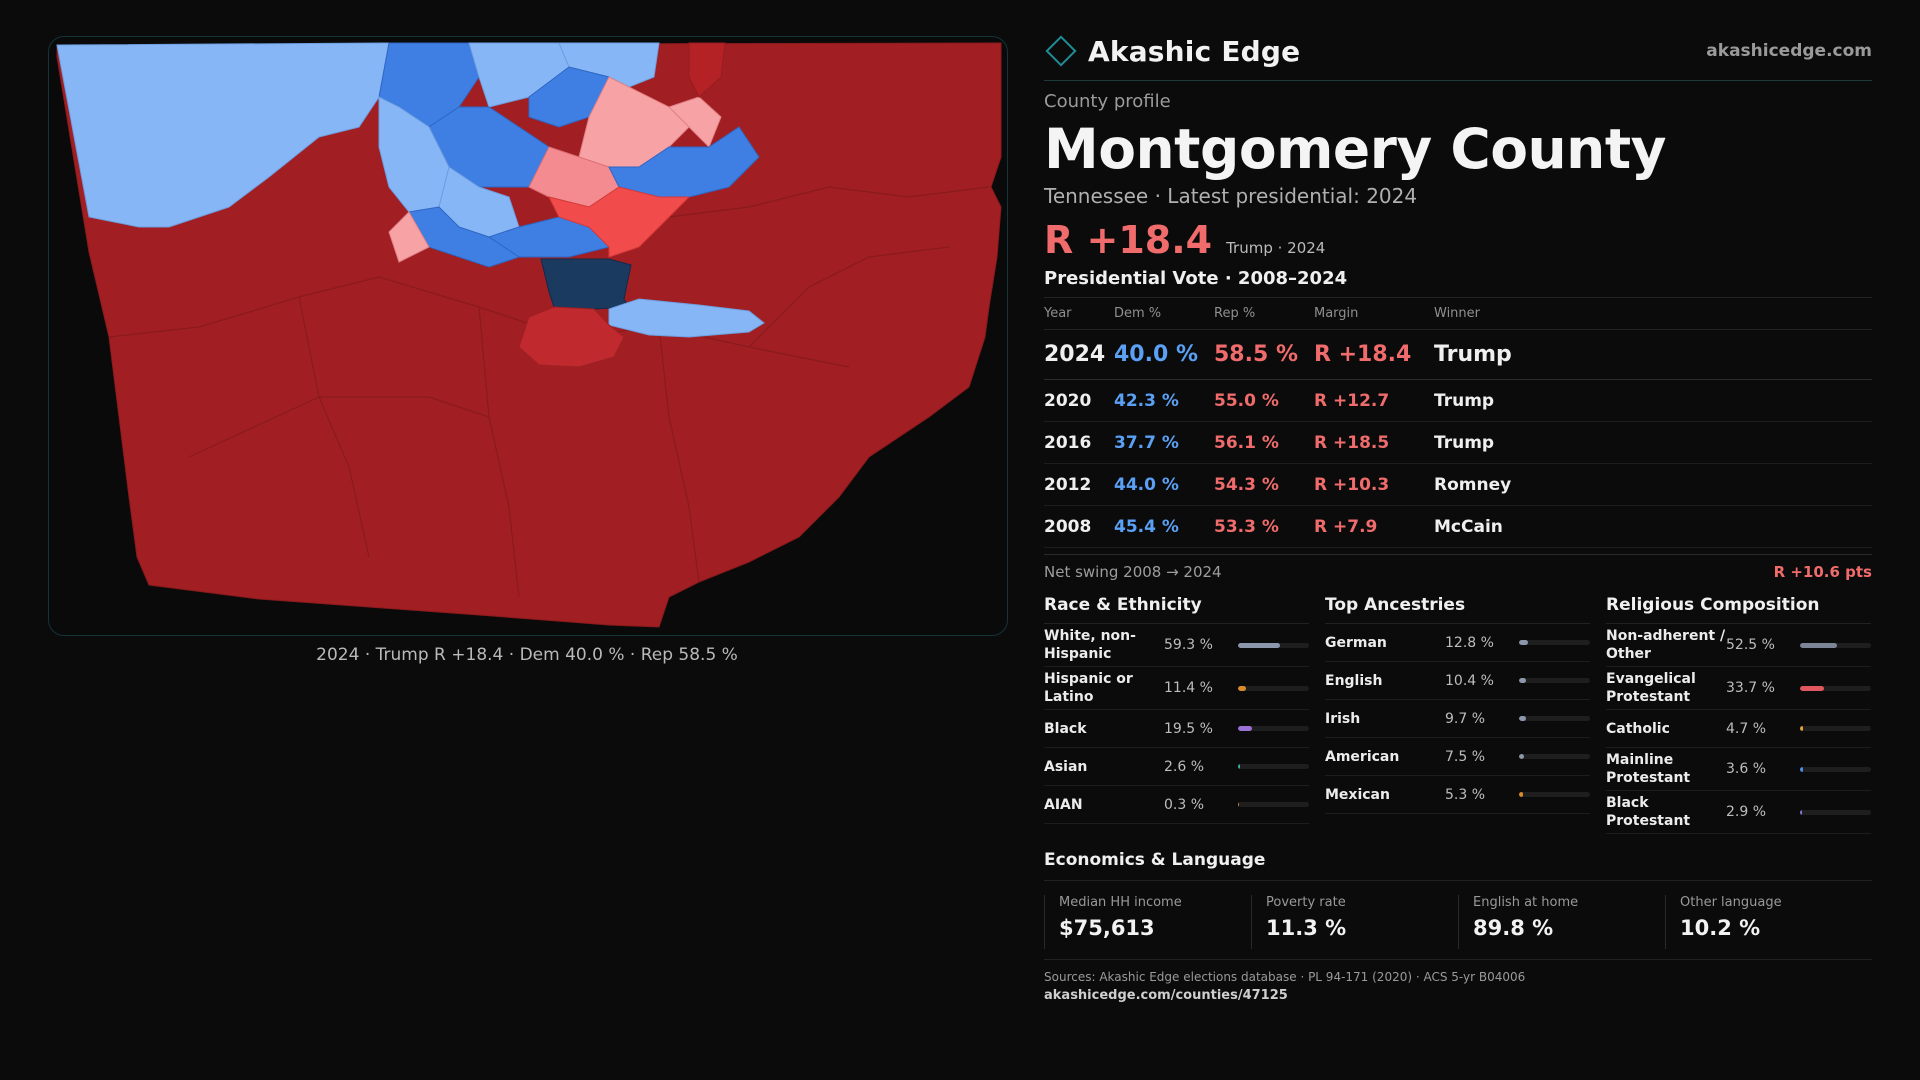 Image resolution: width=1920 pixels, height=1080 pixels. Describe the element at coordinates (1458, 442) in the screenshot. I see `table-row: 2016 37.7 % 56.1 % R +18.5 Trump` at that location.